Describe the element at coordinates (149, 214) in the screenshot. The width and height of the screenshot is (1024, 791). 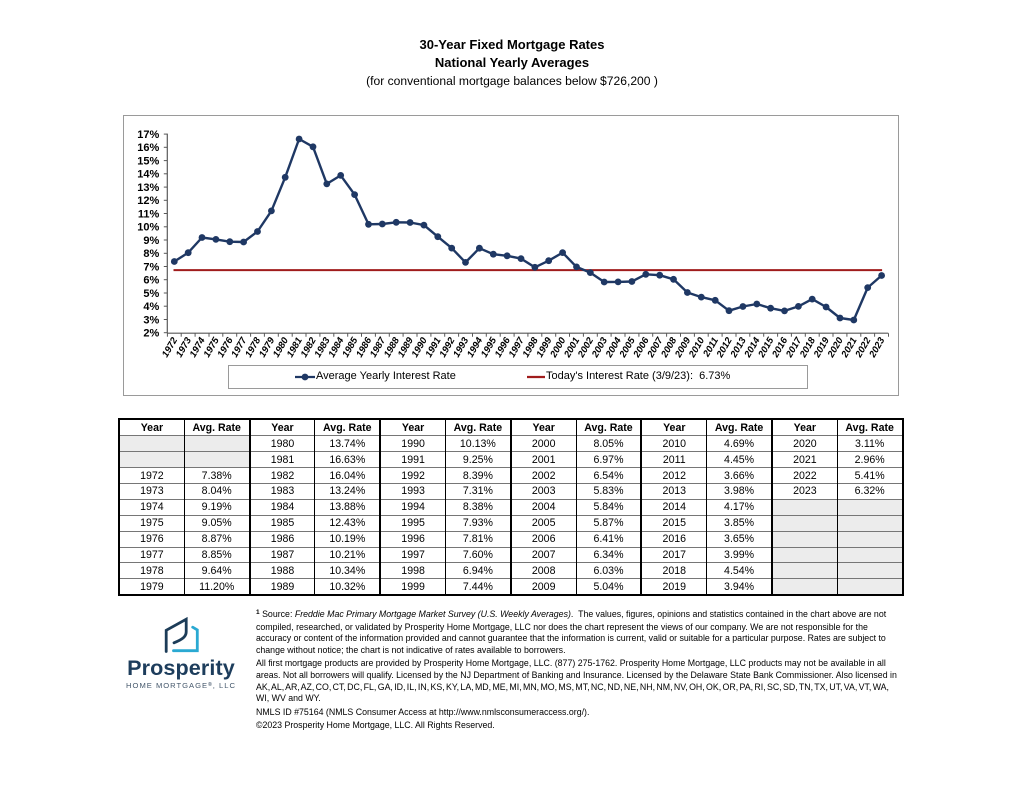
I see `svg-text: 11%` at that location.